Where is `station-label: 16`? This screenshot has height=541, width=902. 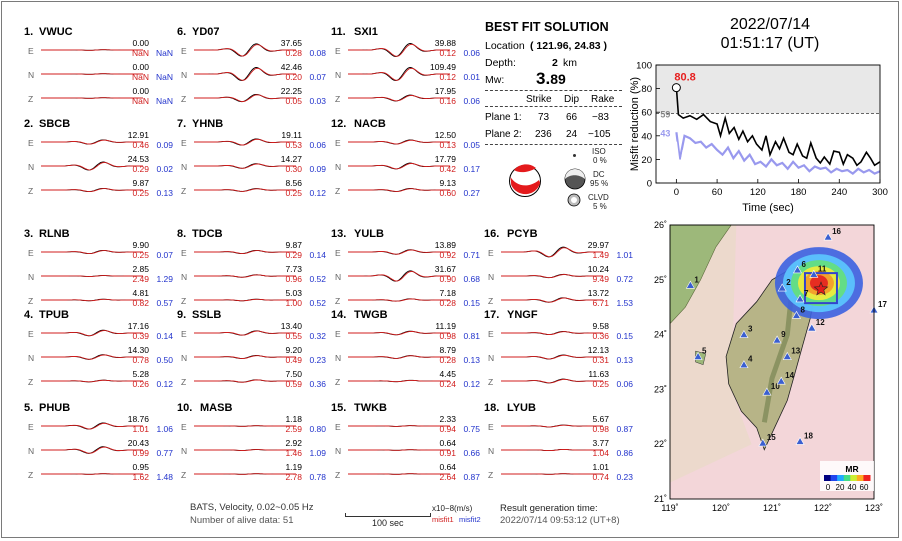
station-label: 16 is located at coordinates (836, 231).